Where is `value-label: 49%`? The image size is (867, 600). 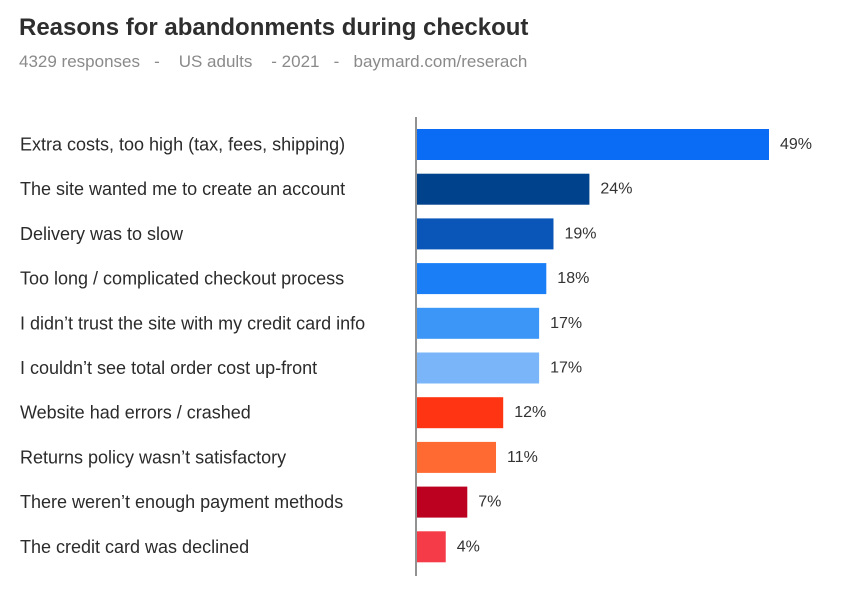
value-label: 49% is located at coordinates (796, 144).